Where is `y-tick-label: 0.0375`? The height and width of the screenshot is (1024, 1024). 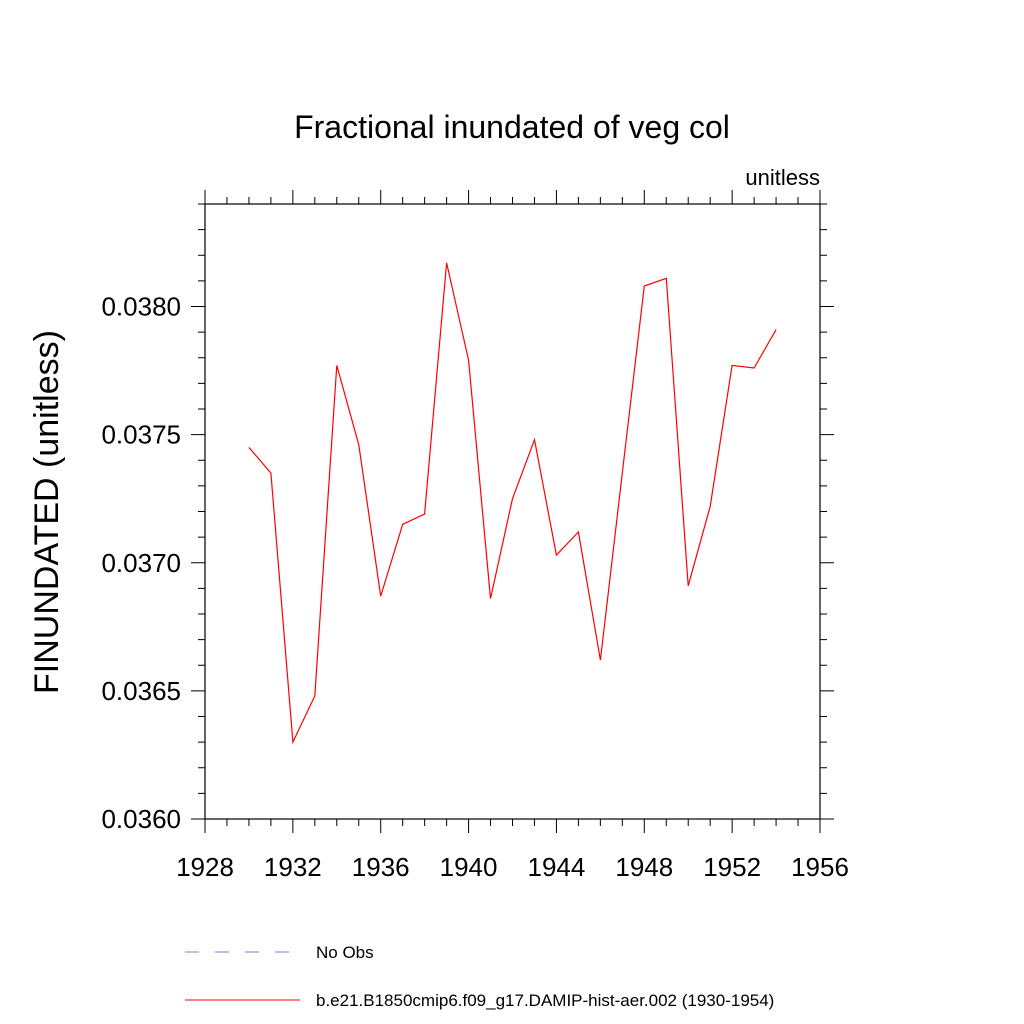 y-tick-label: 0.0375 is located at coordinates (141, 435).